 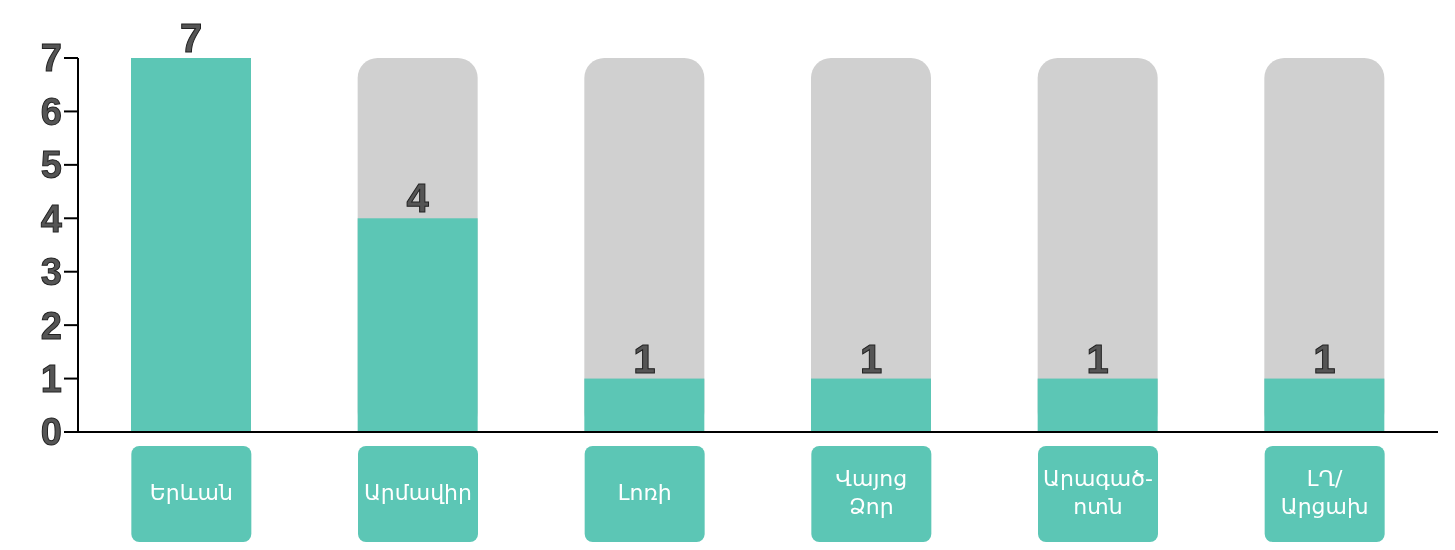 I want to click on y-tick-label: 6, so click(x=51, y=111).